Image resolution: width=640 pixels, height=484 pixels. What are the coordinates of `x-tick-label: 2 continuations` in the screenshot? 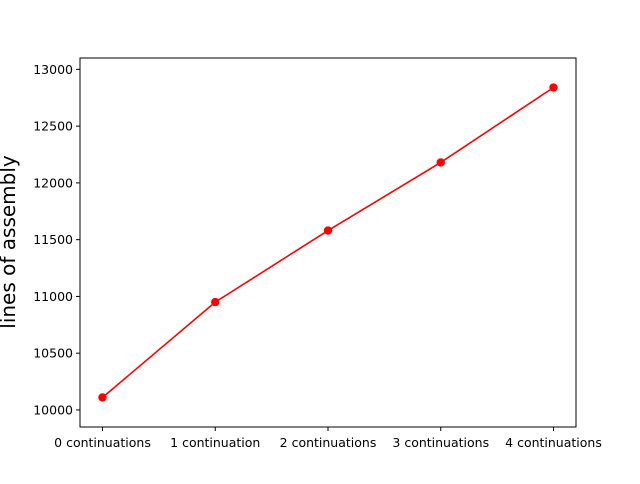 It's located at (328, 442).